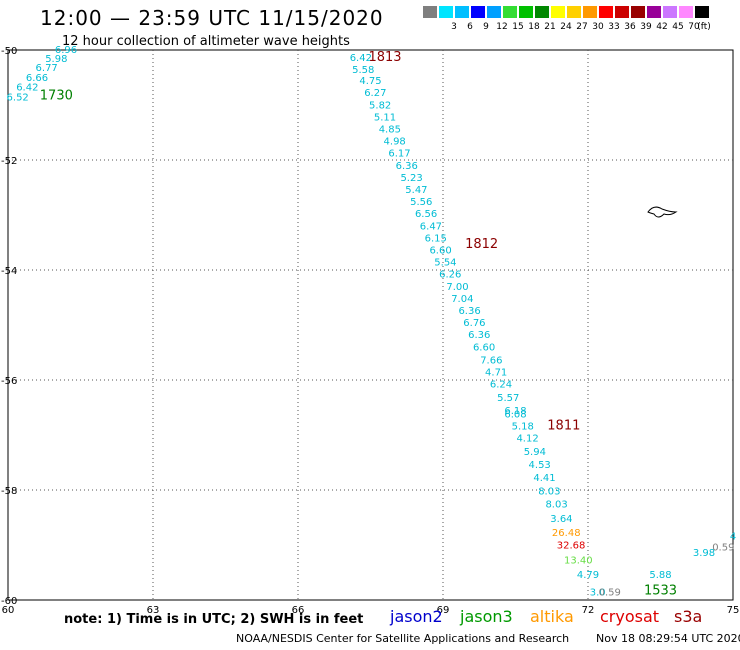 This screenshot has width=740, height=650. Describe the element at coordinates (481, 244) in the screenshot. I see `pass-time-label: 1812` at that location.